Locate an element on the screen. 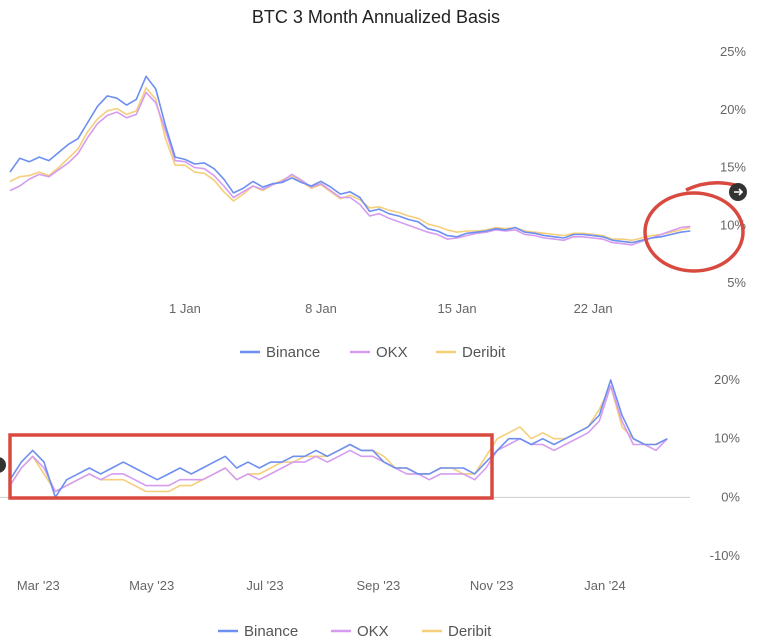 The image size is (768, 644). top-x-axis: 1 Jan 8 Jan 15 Jan 22 Jan is located at coordinates (391, 308).